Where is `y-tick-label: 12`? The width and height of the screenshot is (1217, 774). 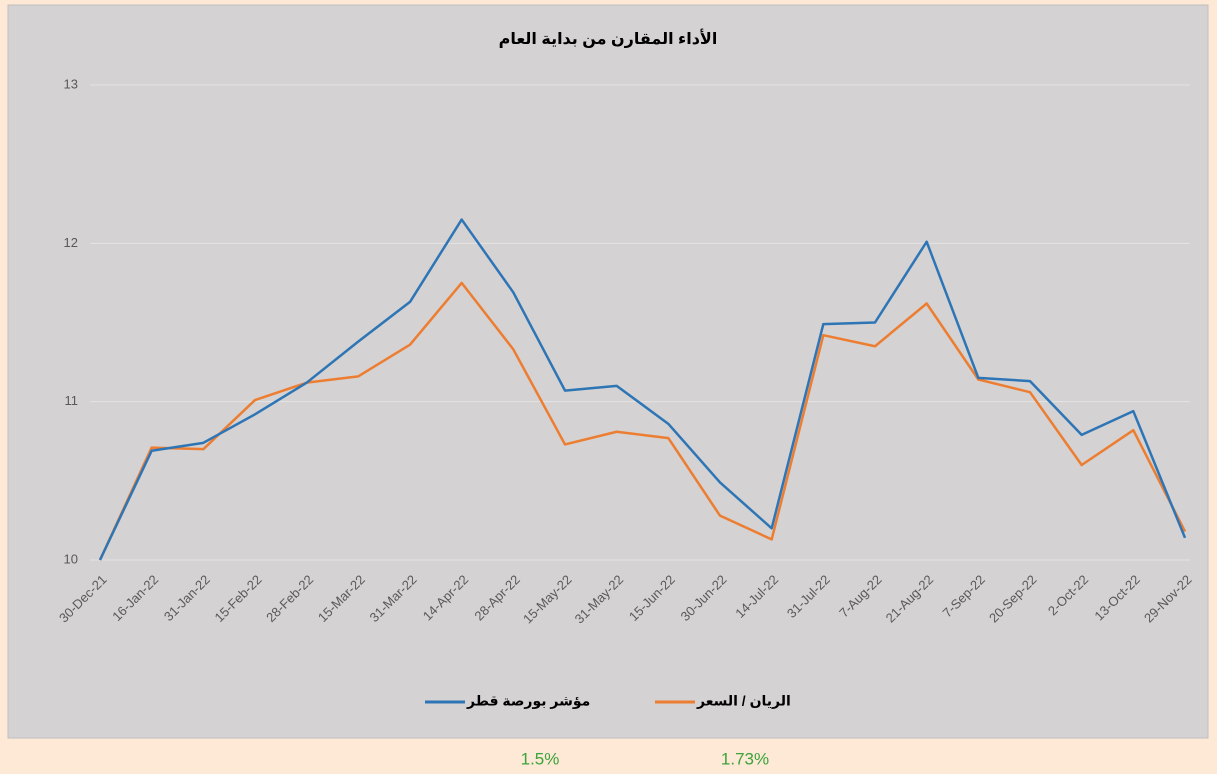 y-tick-label: 12 is located at coordinates (71, 242).